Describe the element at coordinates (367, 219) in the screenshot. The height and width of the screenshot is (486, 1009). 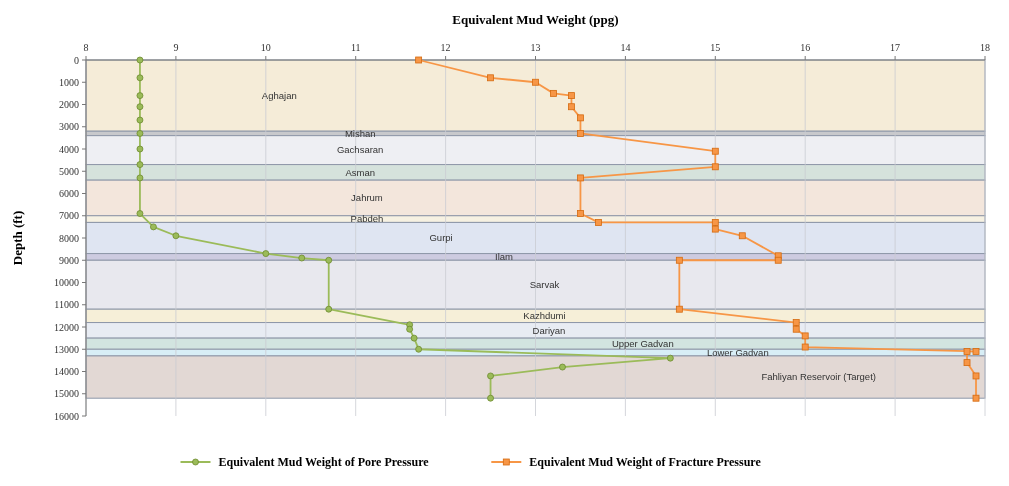
I see `band-label: Pabdeh` at that location.